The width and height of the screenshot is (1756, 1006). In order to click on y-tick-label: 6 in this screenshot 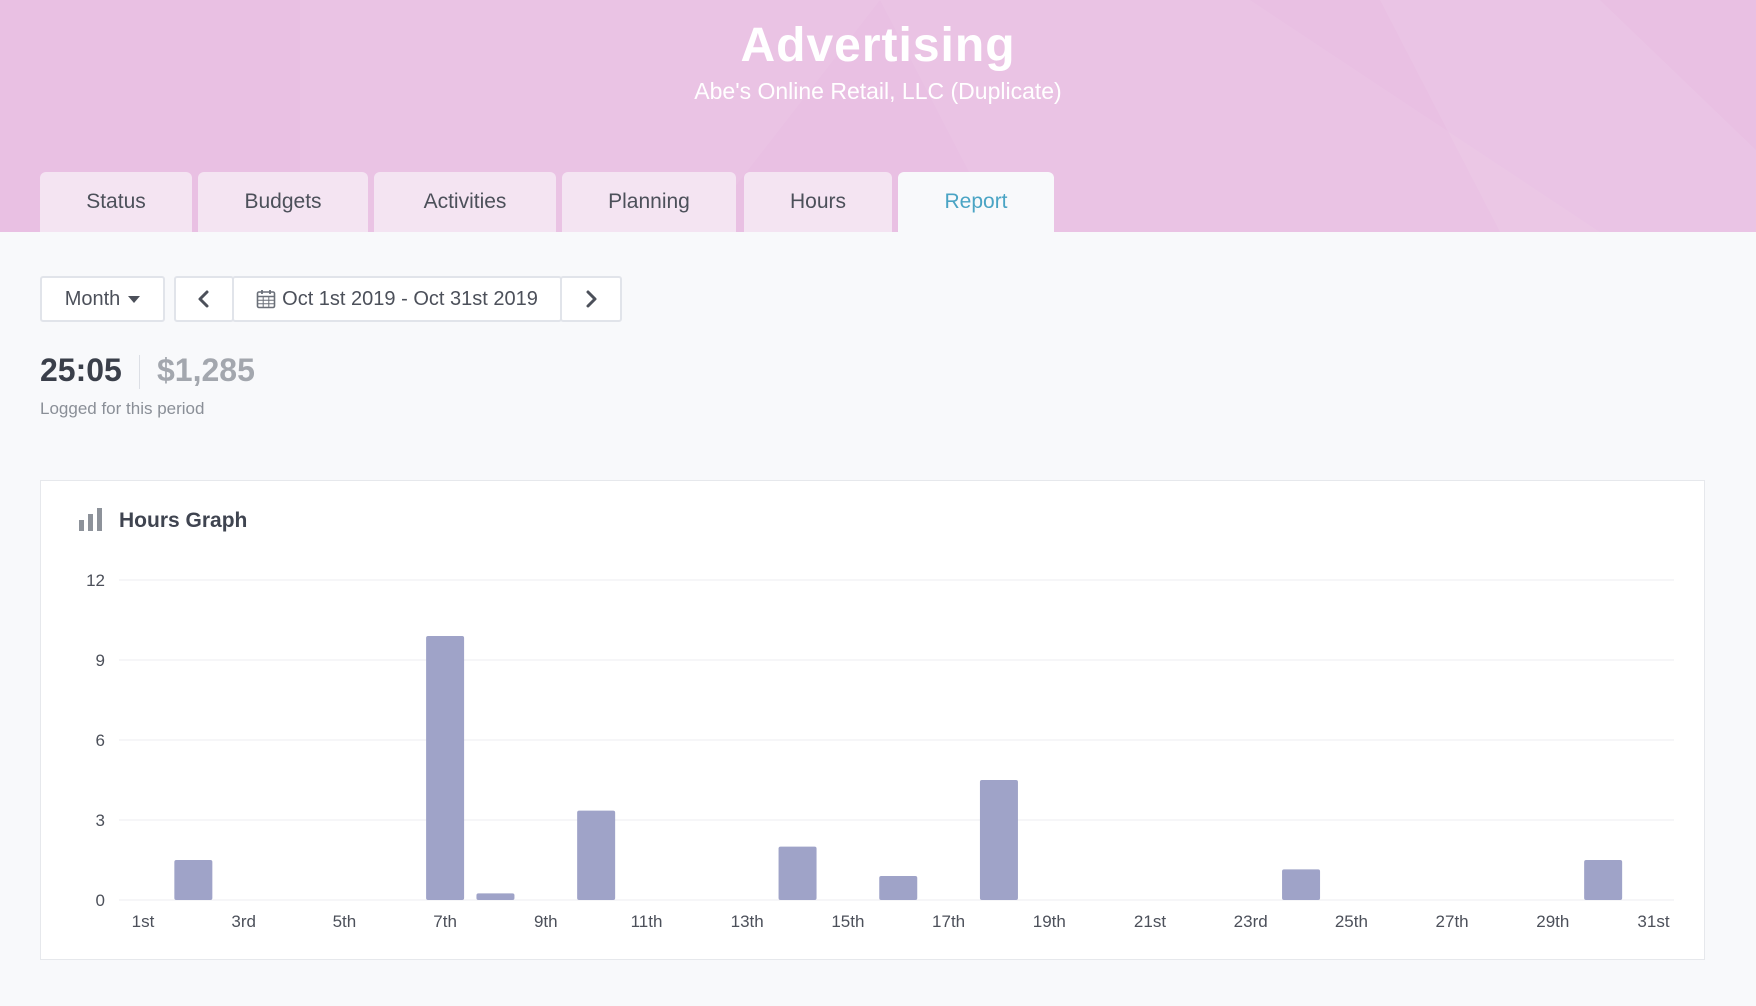, I will do `click(100, 740)`.